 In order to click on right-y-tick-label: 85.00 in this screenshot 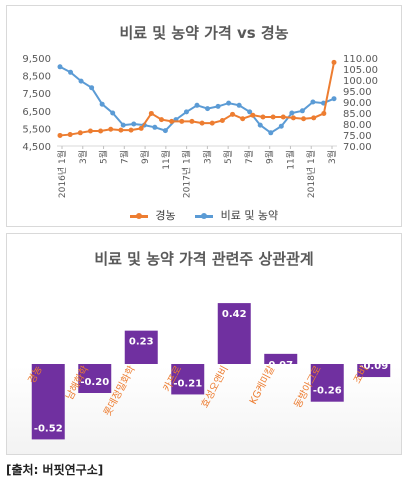, I will do `click(357, 114)`.